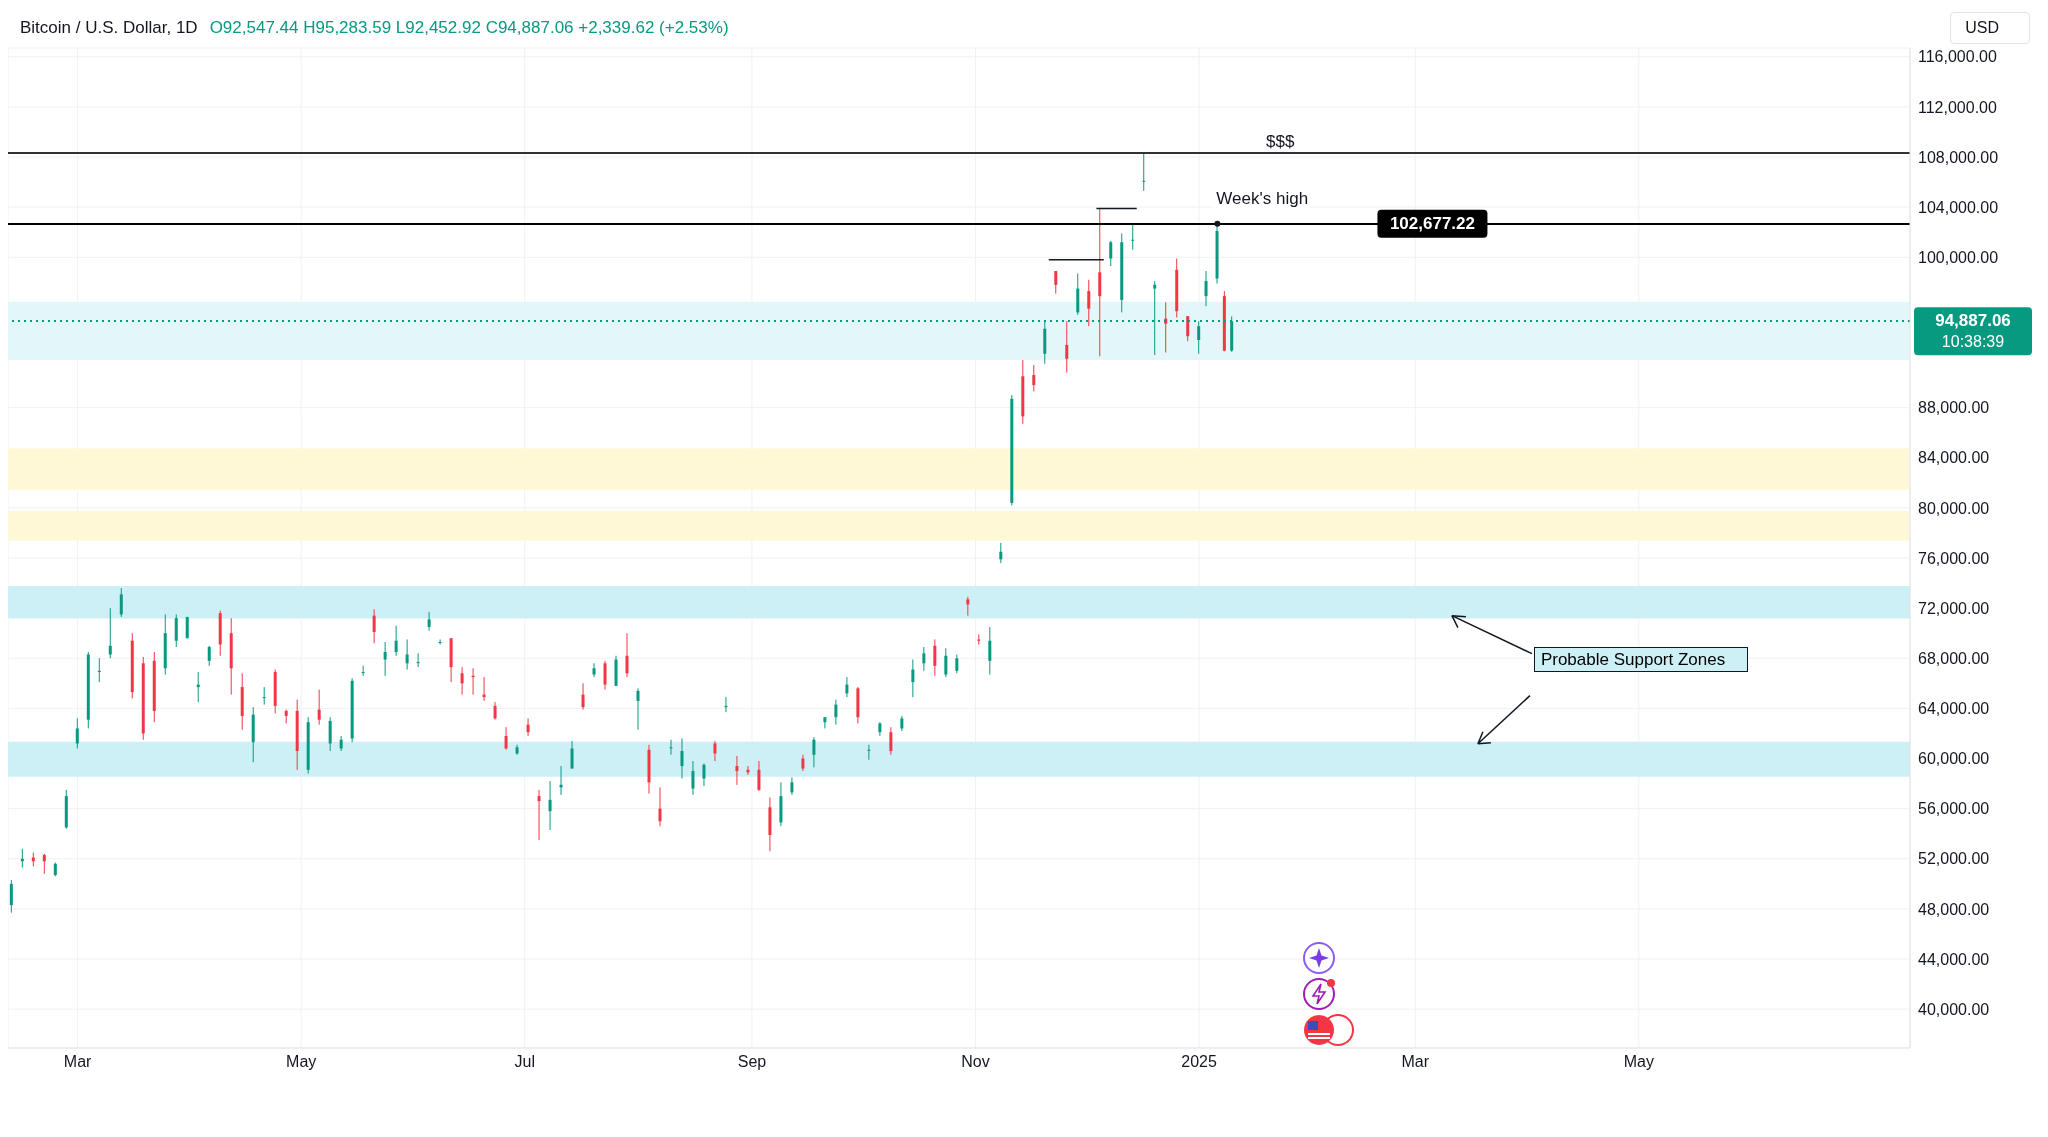  Describe the element at coordinates (1954, 709) in the screenshot. I see `y-tick-label: 64,000.00` at that location.